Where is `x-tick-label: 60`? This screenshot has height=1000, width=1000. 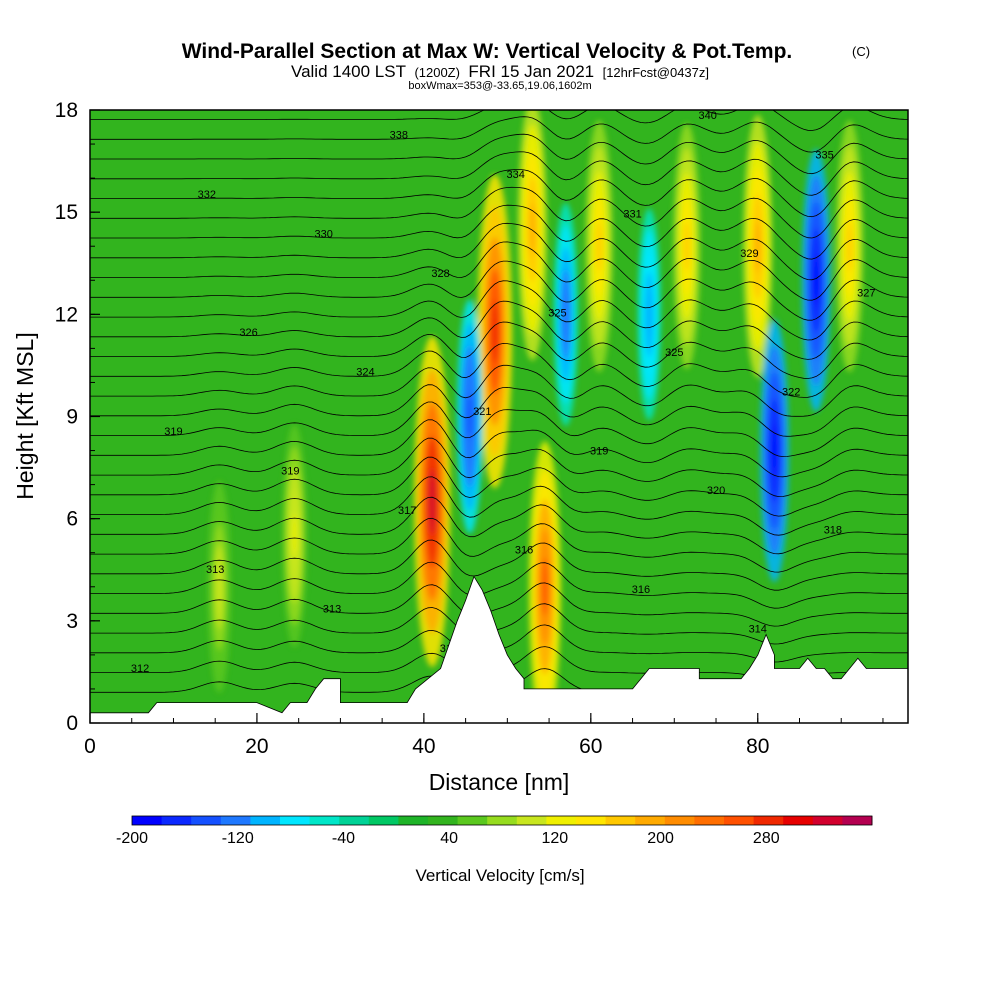 x-tick-label: 60 is located at coordinates (590, 746).